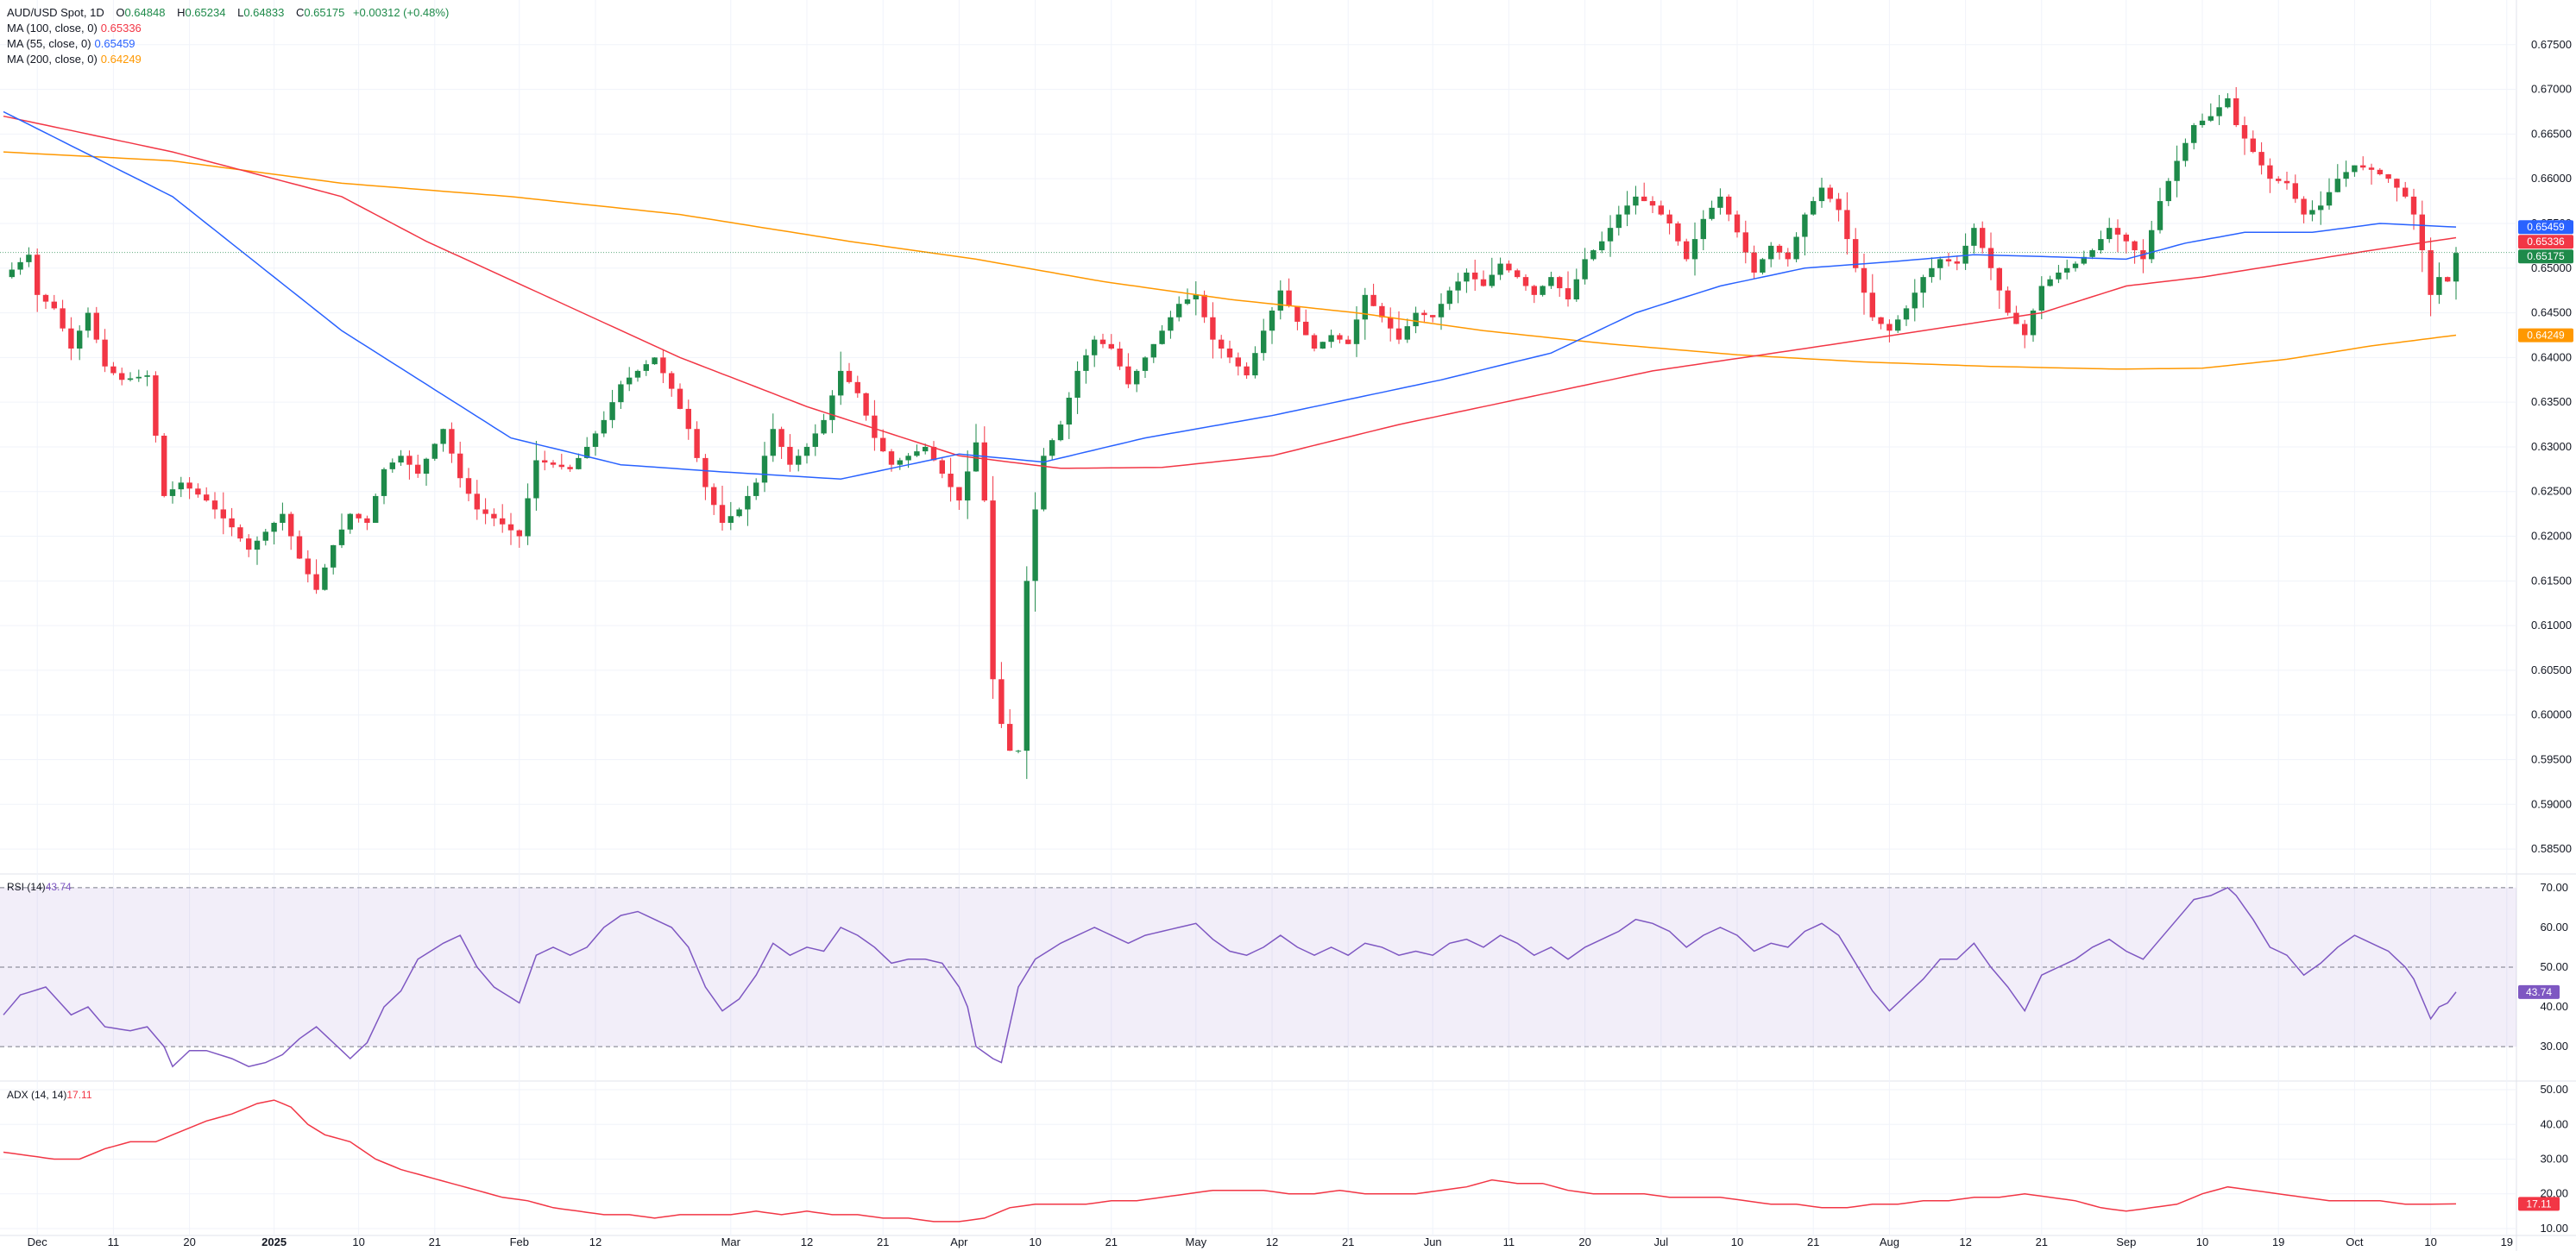 The height and width of the screenshot is (1251, 2576). What do you see at coordinates (2554, 1193) in the screenshot?
I see `adx-tick-label: 20.00` at bounding box center [2554, 1193].